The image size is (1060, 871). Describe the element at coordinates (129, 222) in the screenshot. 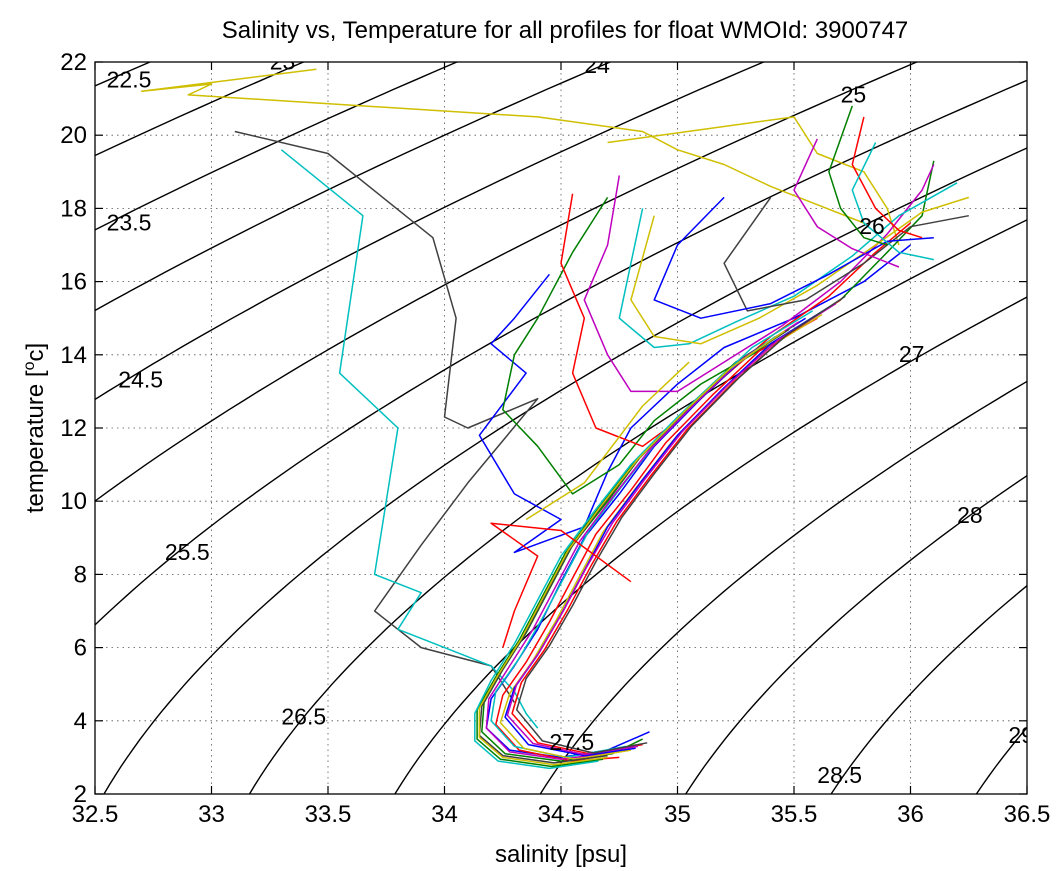

I see `contour-label-23.5: 23.5` at that location.